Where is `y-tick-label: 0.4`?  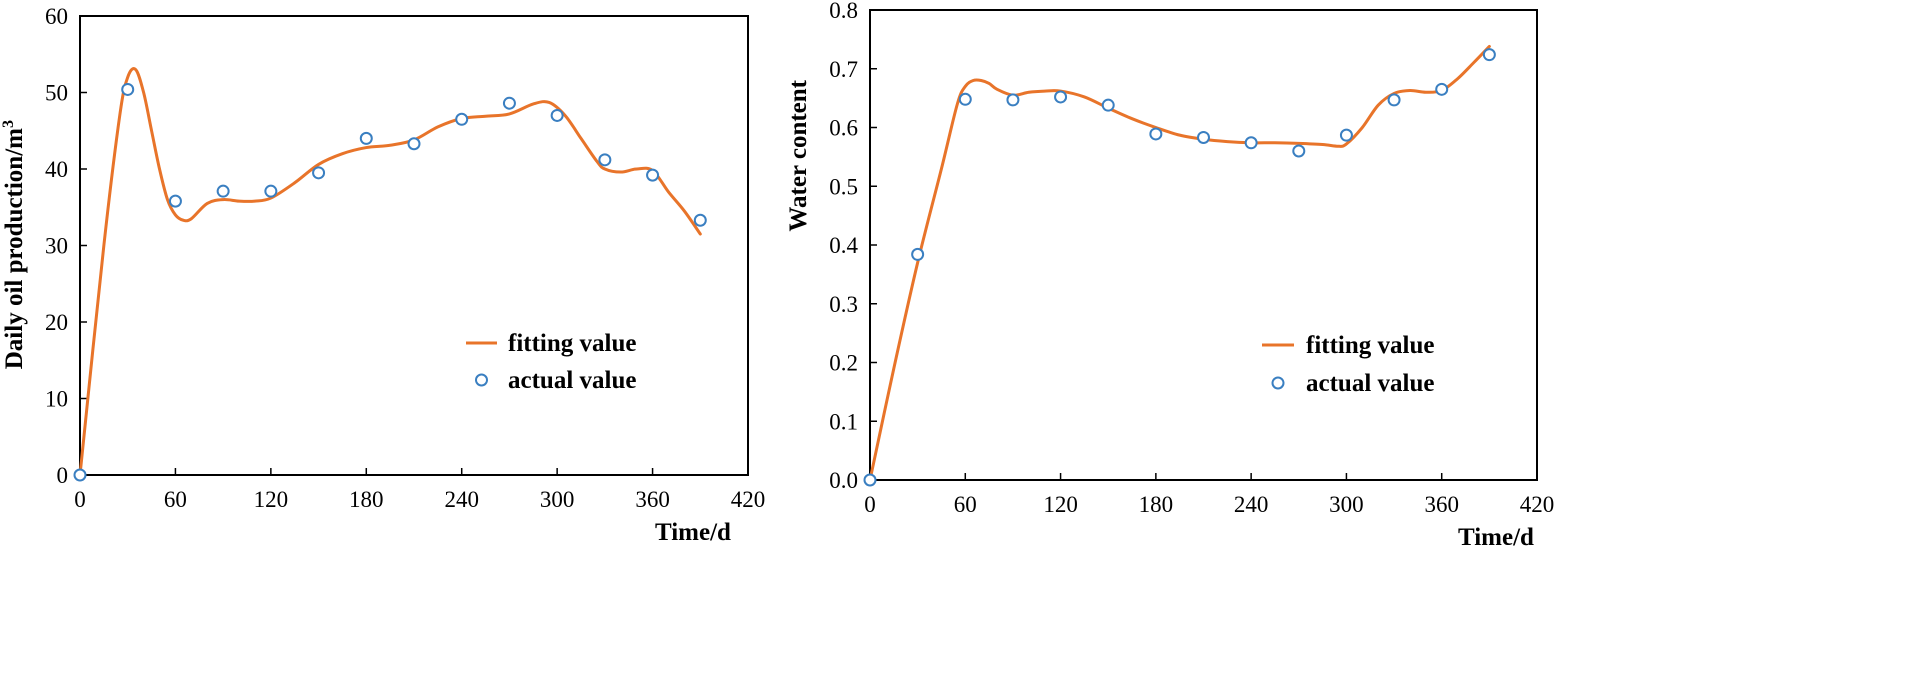
y-tick-label: 0.4 is located at coordinates (843, 245).